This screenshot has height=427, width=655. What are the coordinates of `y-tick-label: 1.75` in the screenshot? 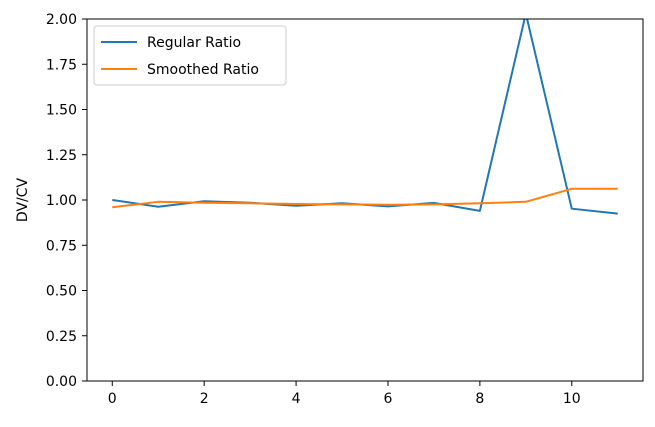 It's located at (61, 65).